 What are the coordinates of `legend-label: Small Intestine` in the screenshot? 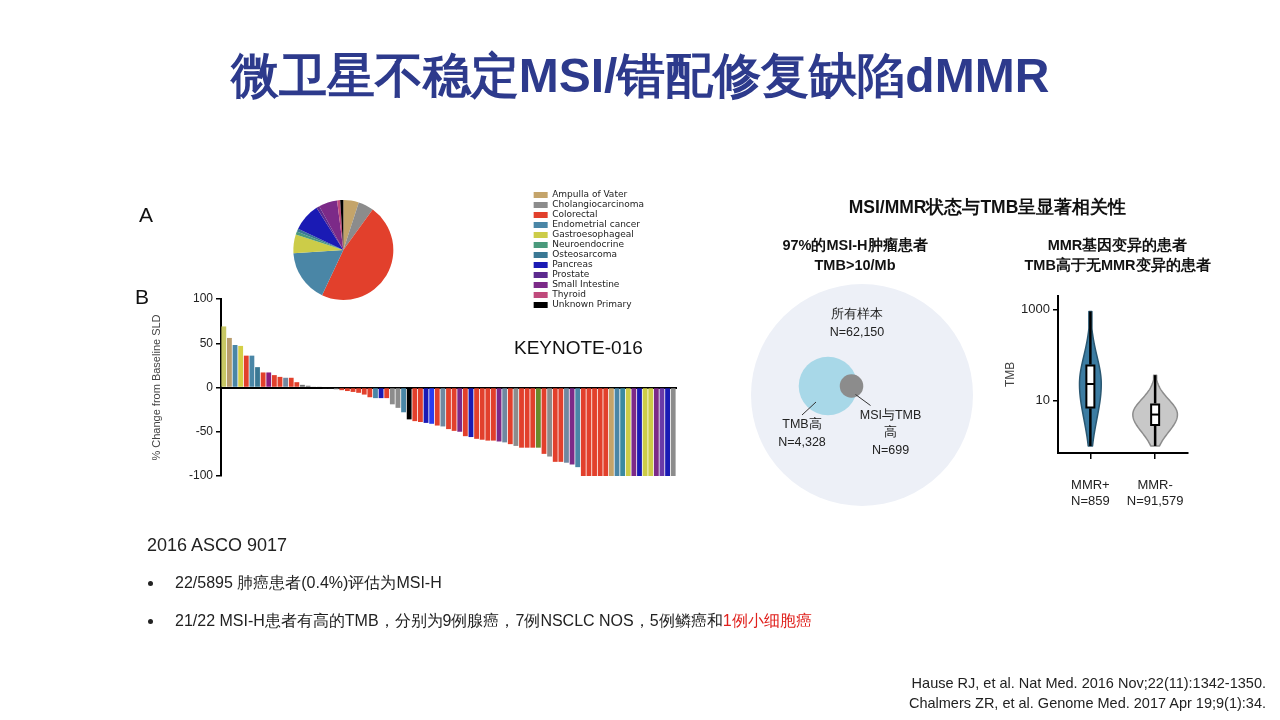 It's located at (586, 284).